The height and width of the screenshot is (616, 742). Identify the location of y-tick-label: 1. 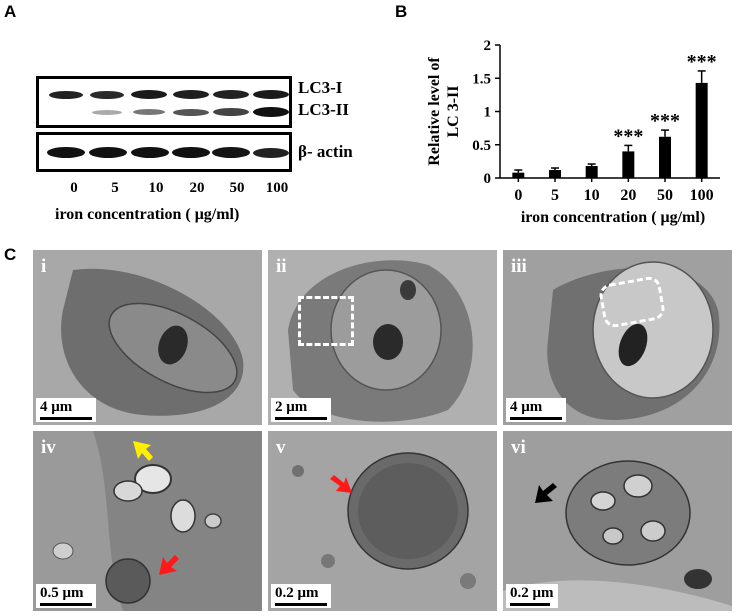
(488, 113).